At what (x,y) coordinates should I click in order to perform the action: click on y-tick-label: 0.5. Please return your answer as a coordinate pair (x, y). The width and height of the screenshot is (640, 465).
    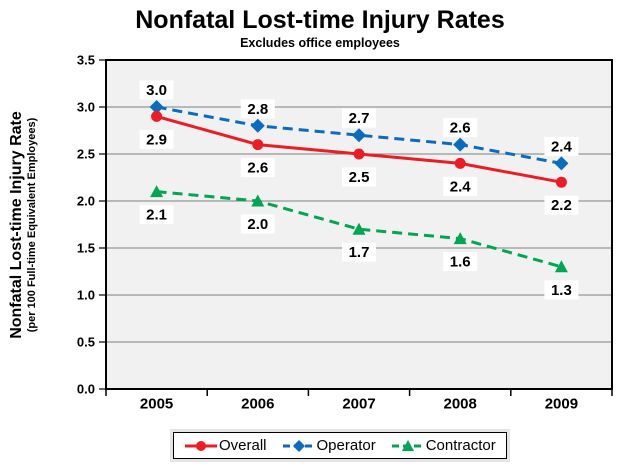
    Looking at the image, I should click on (86, 342).